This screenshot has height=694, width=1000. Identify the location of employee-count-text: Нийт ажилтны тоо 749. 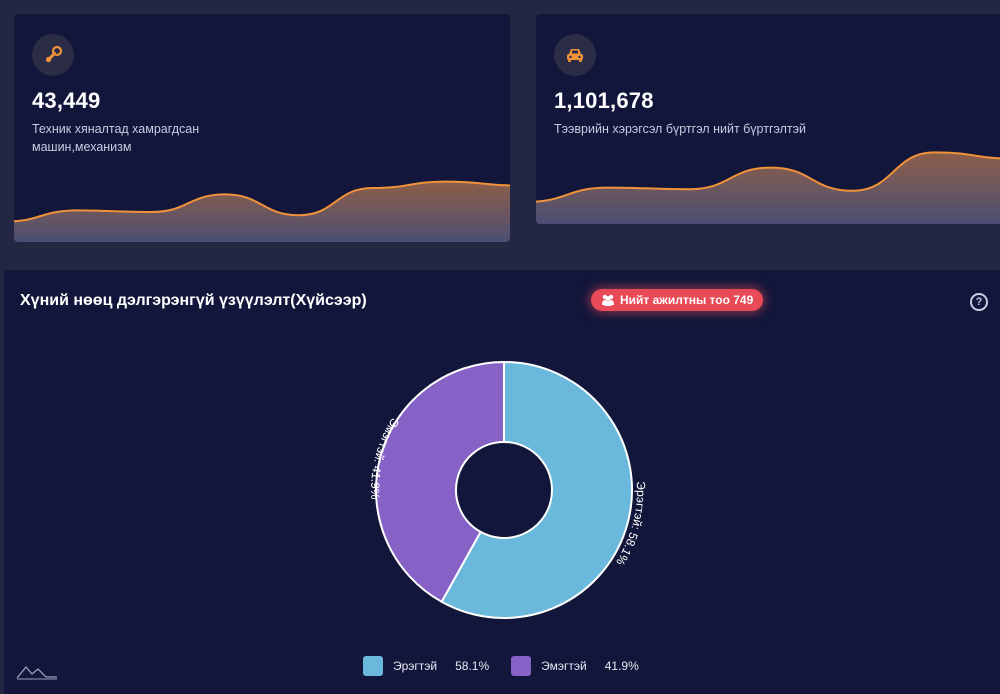
(687, 300).